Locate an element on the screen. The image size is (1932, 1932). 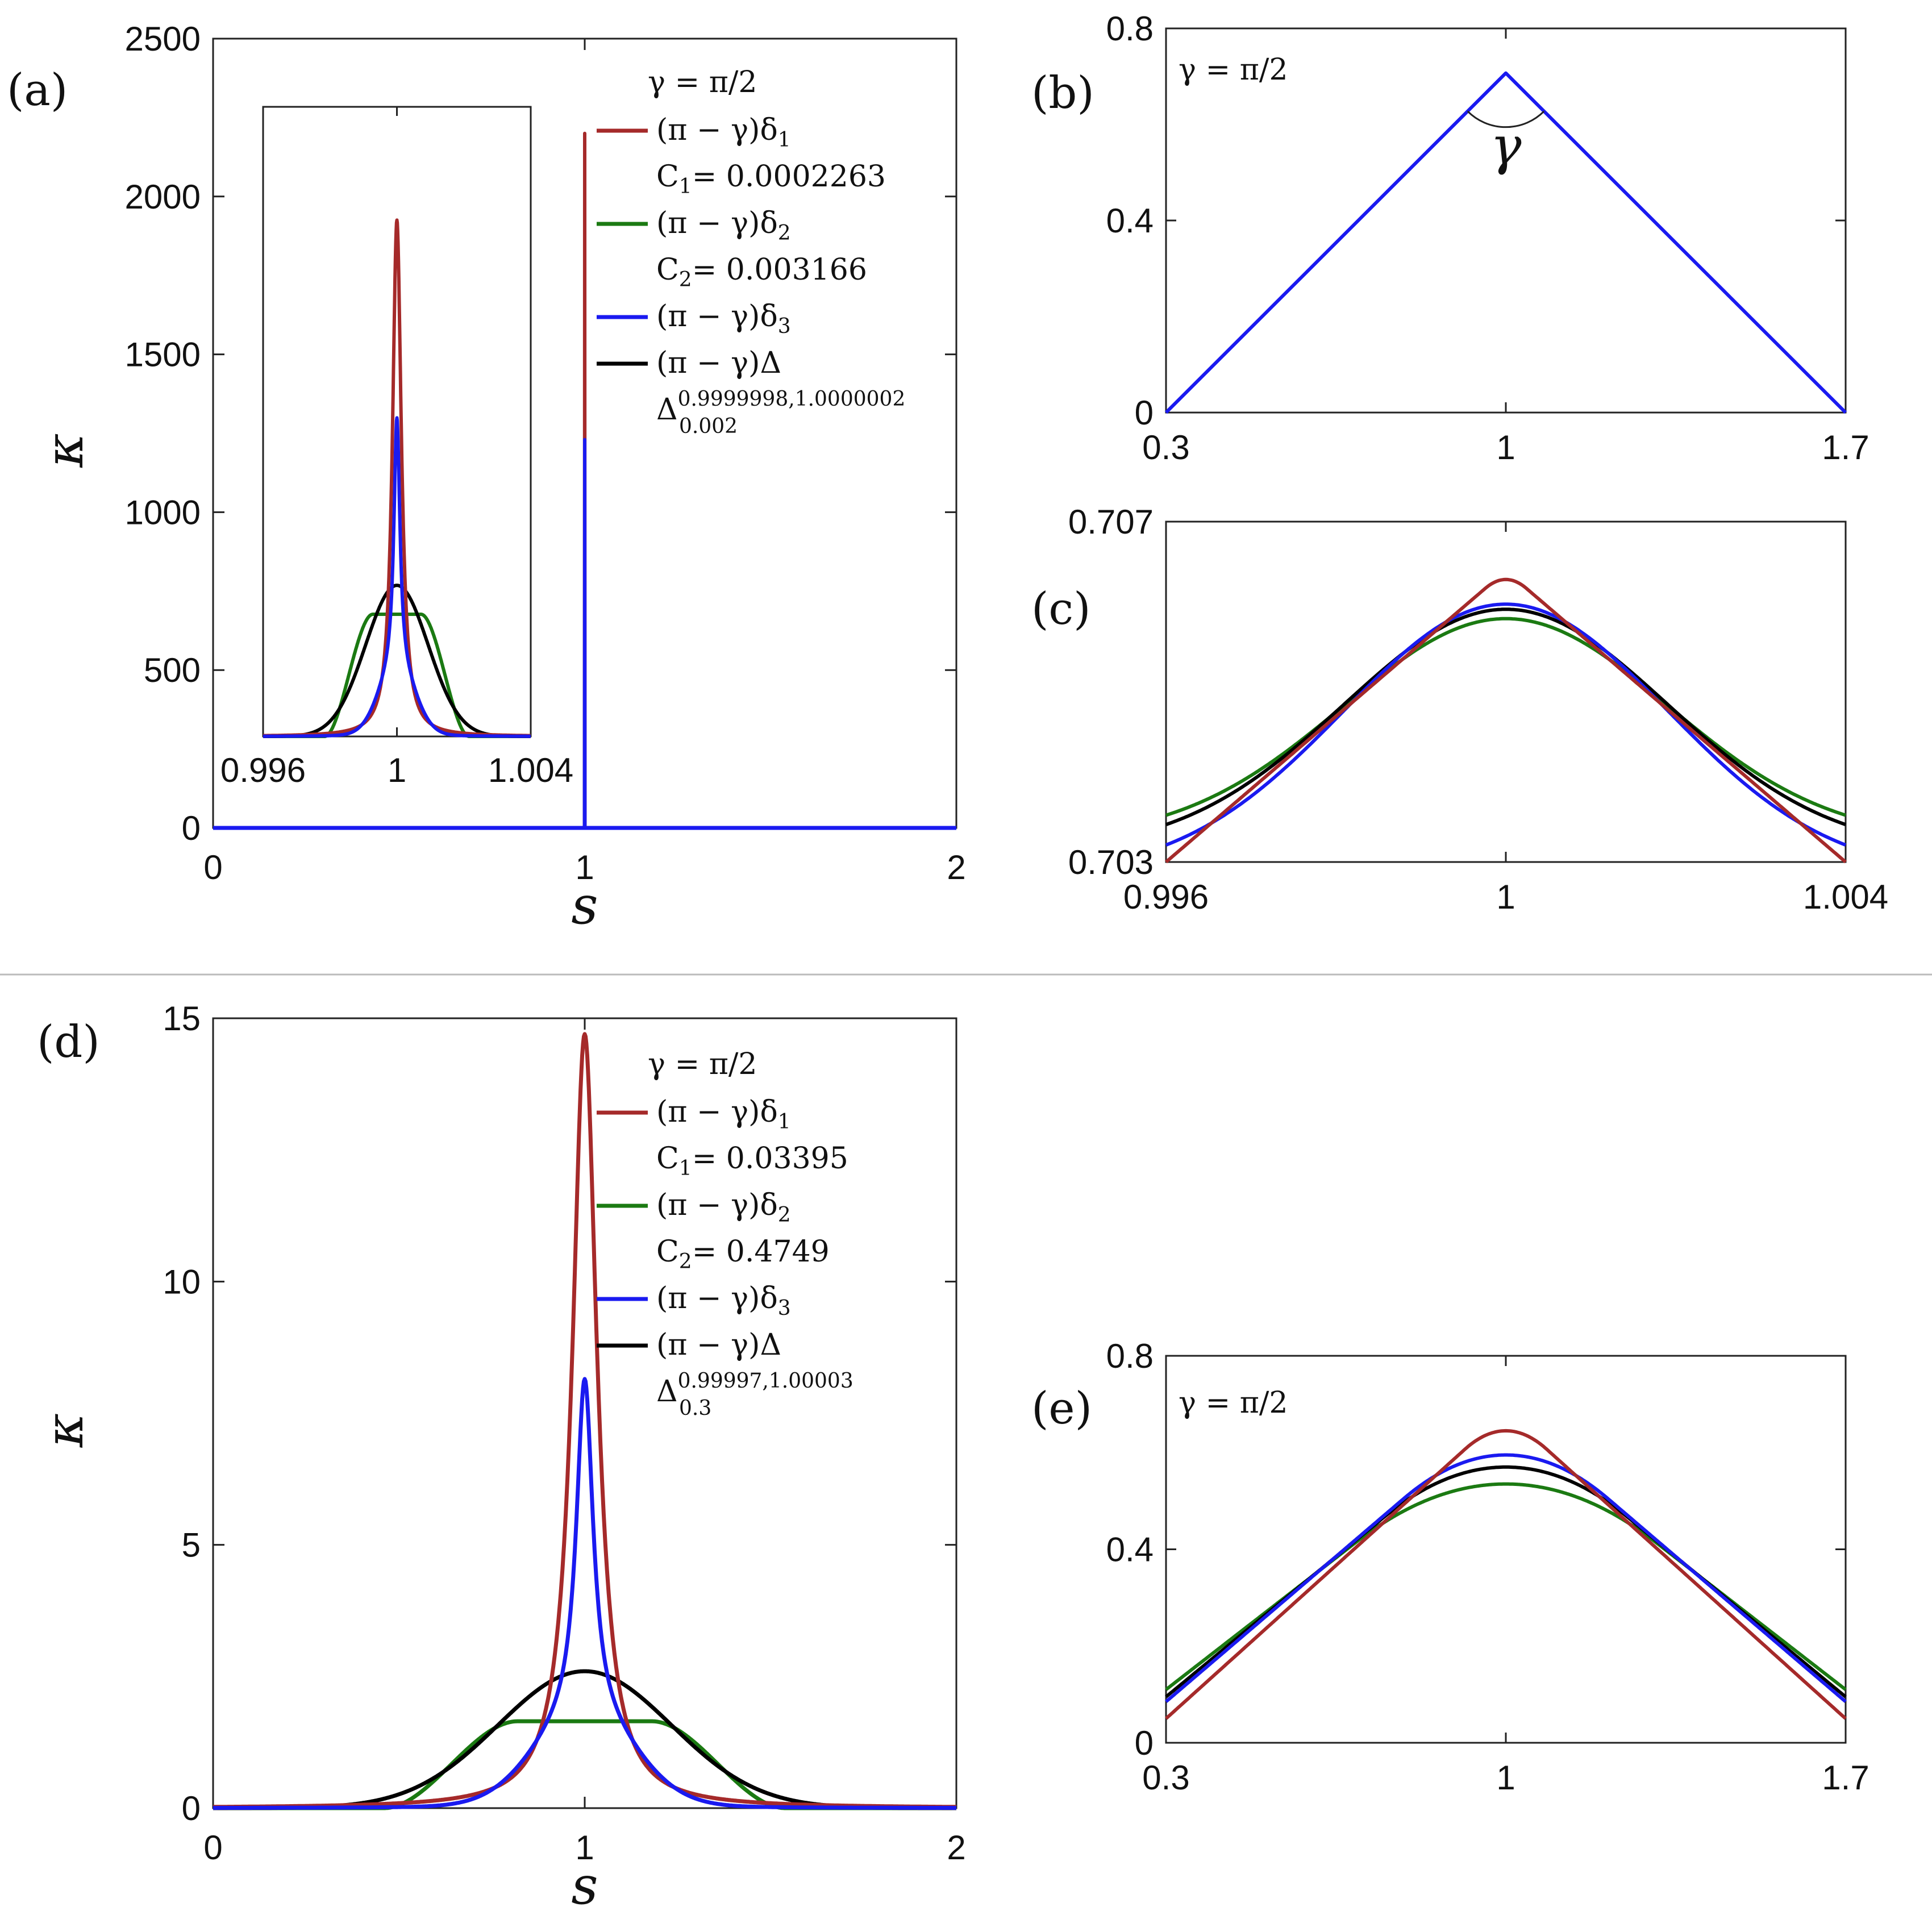
x-tick-label: 0.996 is located at coordinates (1166, 897).